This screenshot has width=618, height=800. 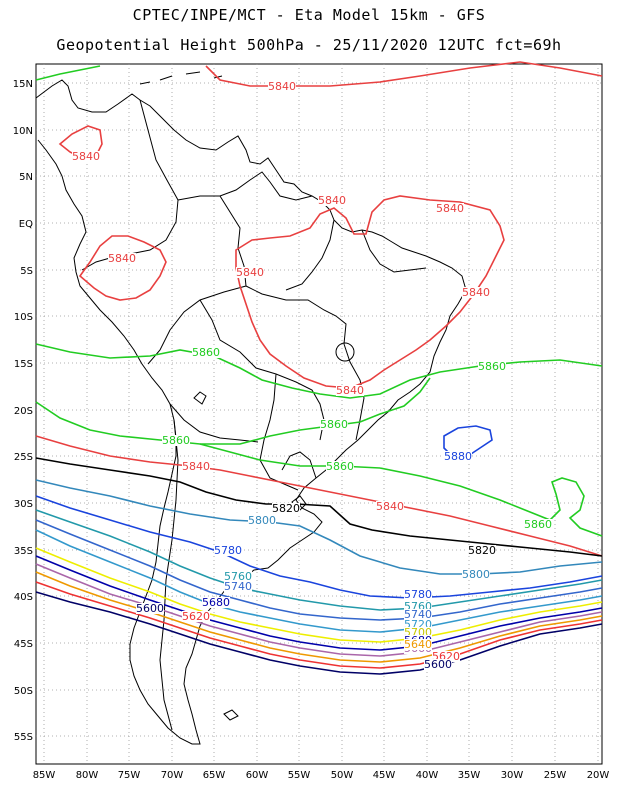 I want to click on lon-label: 55W, so click(x=299, y=775).